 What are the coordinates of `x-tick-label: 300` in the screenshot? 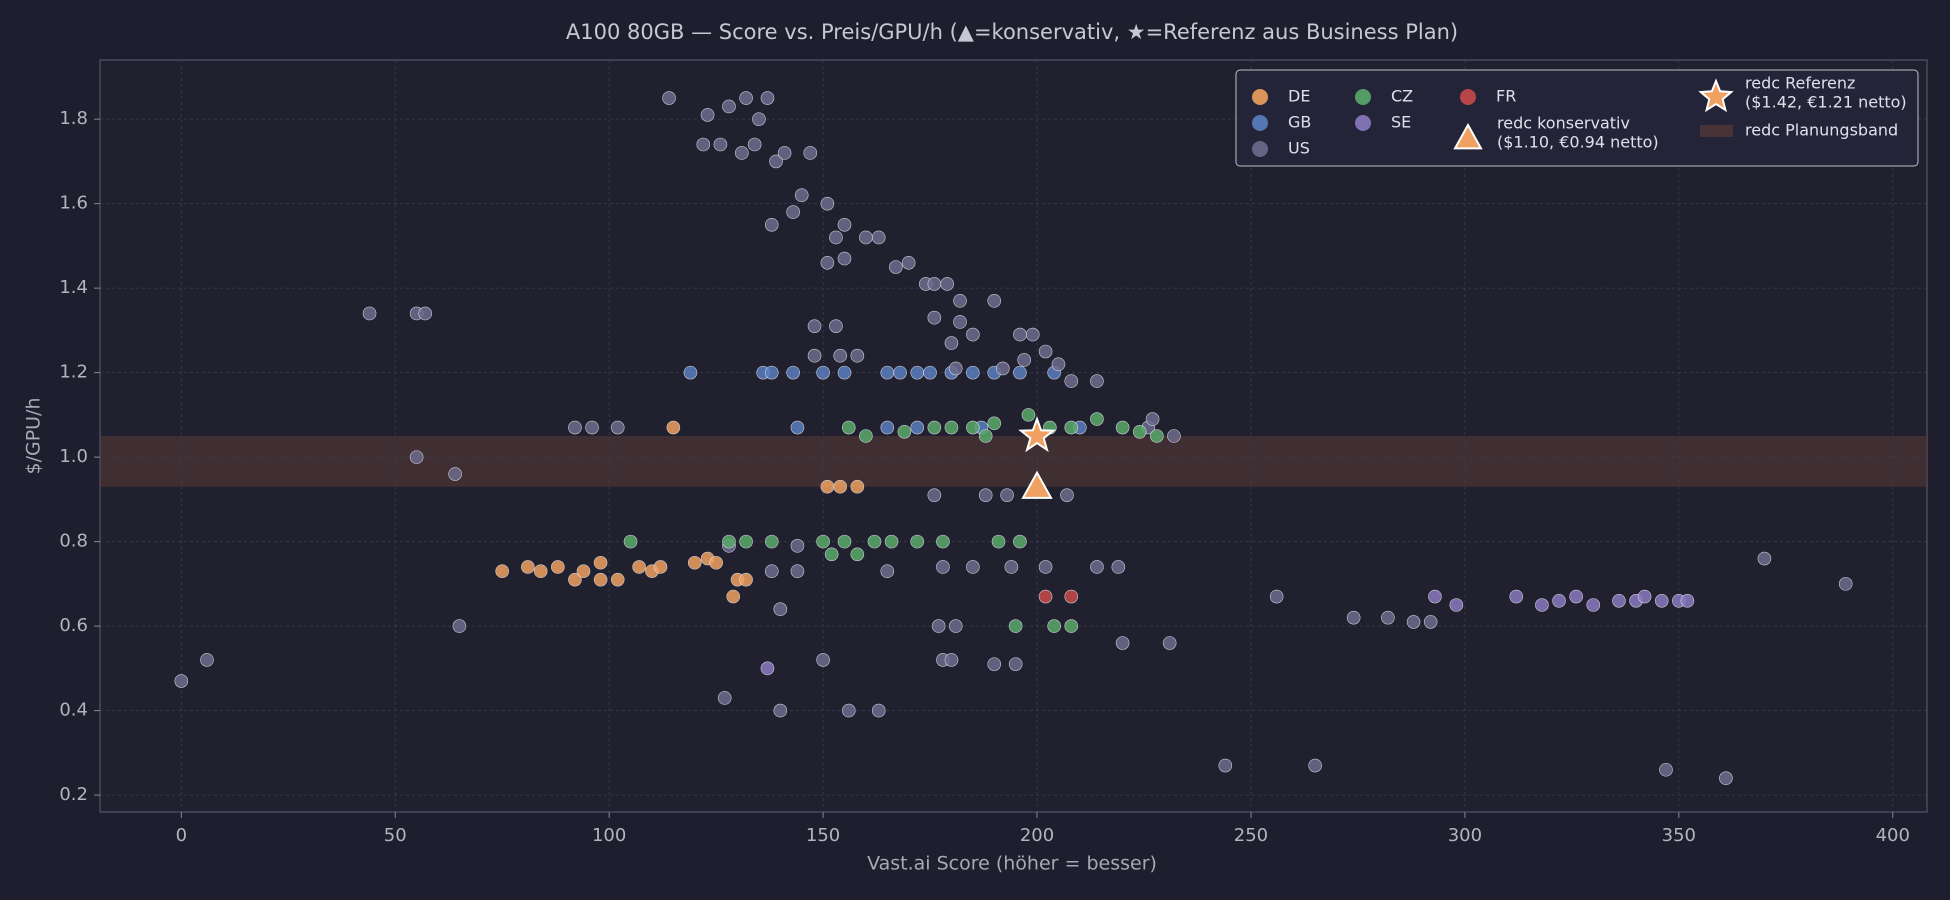 It's located at (1465, 835).